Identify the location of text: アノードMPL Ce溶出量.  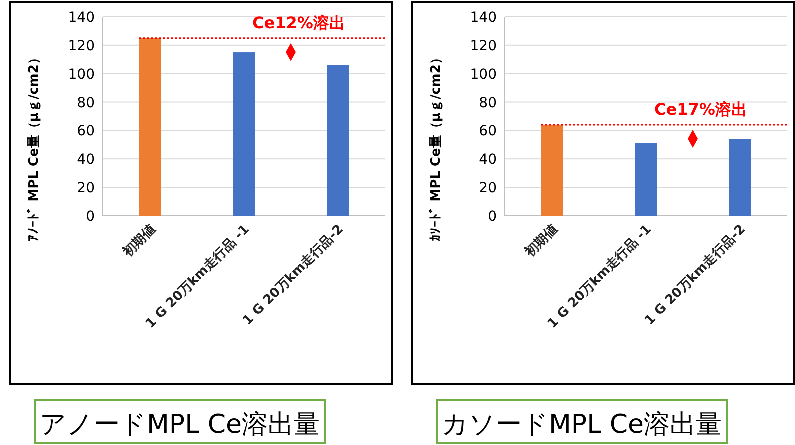
(180, 425).